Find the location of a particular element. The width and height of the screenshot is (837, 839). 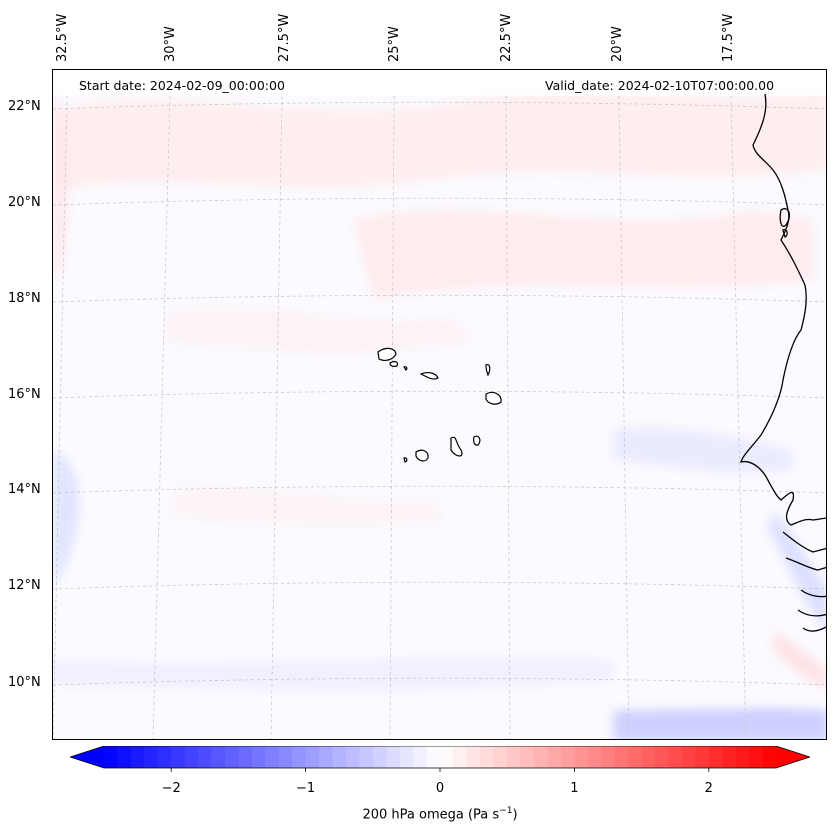

cape-verde-islands is located at coordinates (439, 405).